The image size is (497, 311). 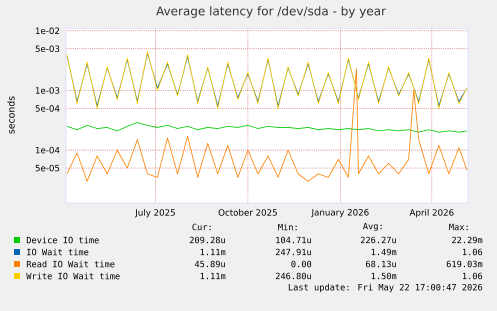 I want to click on text: Avg:, so click(x=372, y=227).